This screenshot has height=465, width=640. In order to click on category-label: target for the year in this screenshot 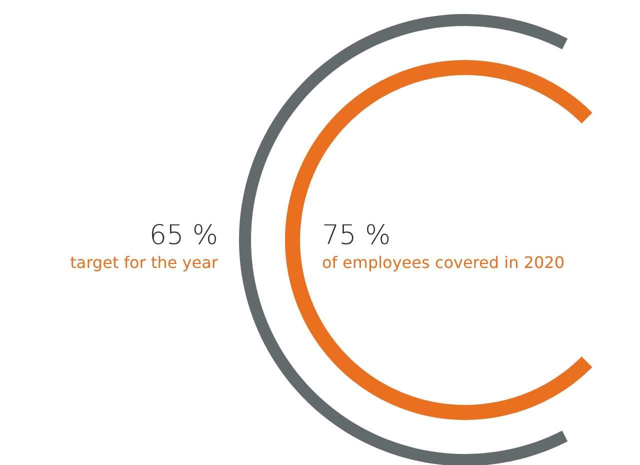, I will do `click(144, 263)`.